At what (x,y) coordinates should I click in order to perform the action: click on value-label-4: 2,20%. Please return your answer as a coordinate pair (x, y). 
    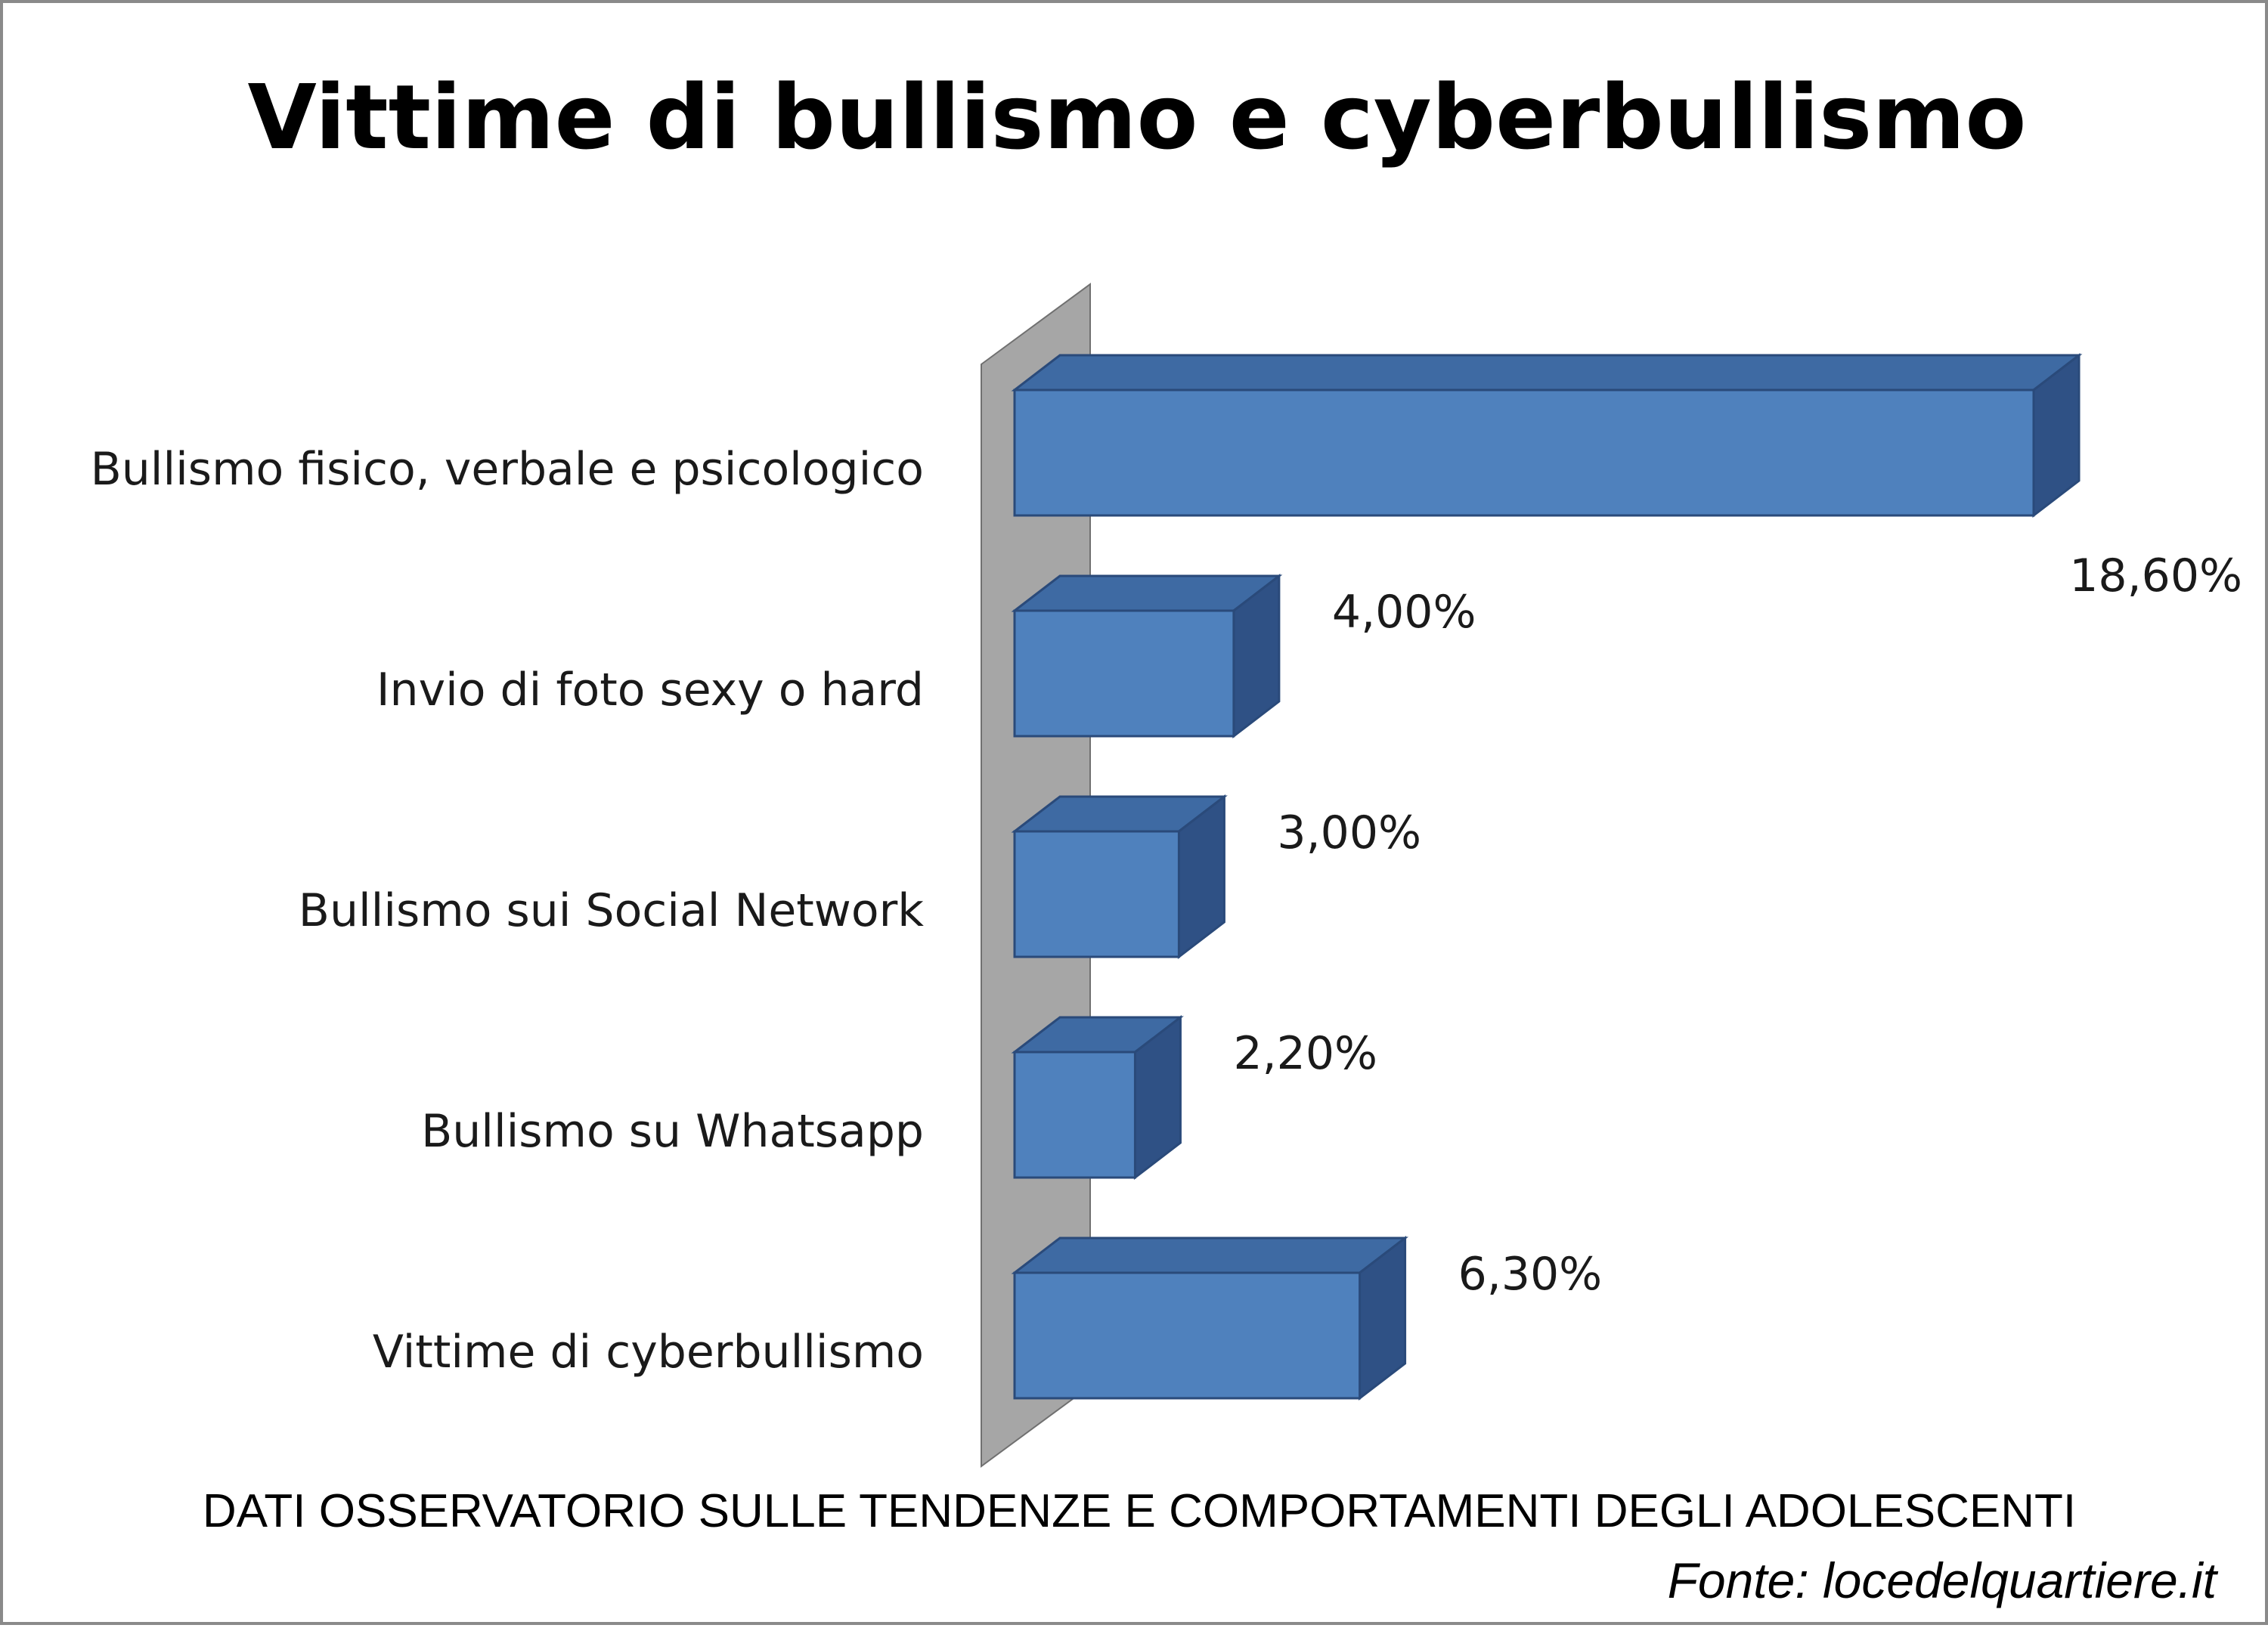
    Looking at the image, I should click on (1305, 1053).